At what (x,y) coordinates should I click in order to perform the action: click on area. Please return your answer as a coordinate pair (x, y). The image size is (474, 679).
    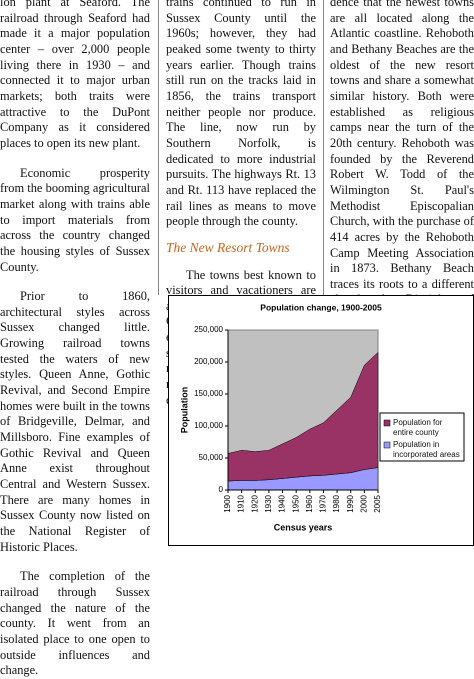
    Looking at the image, I should click on (303, 416).